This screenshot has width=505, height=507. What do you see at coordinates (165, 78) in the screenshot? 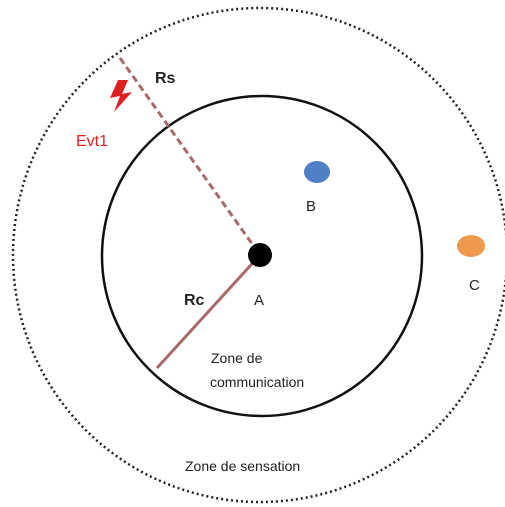
I see `rs-label: Rs` at bounding box center [165, 78].